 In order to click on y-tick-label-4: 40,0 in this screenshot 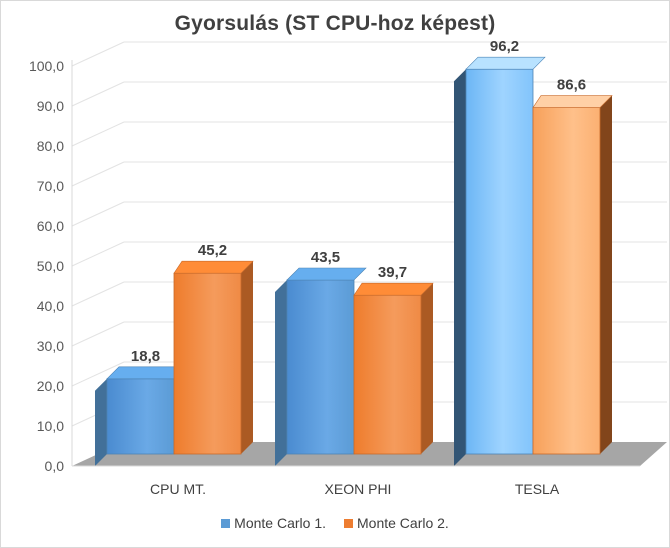, I will do `click(50, 306)`.